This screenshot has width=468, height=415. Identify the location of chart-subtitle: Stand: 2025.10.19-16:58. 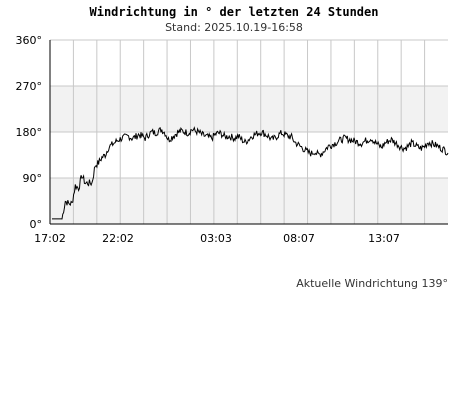
(234, 27).